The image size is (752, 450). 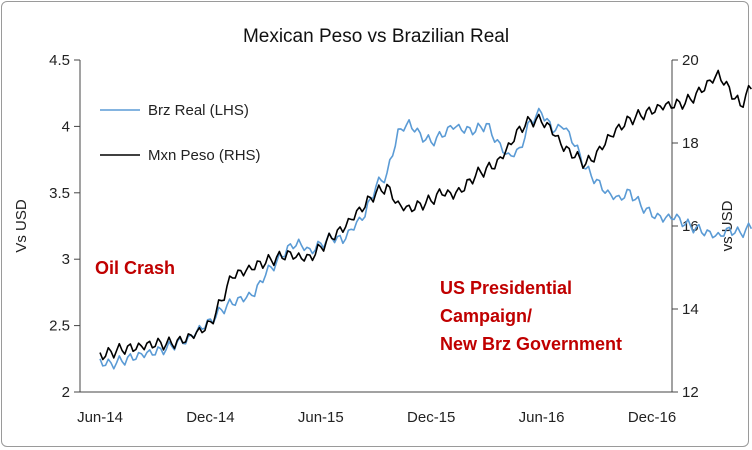 I want to click on right-axis-label: vs USD, so click(x=727, y=225).